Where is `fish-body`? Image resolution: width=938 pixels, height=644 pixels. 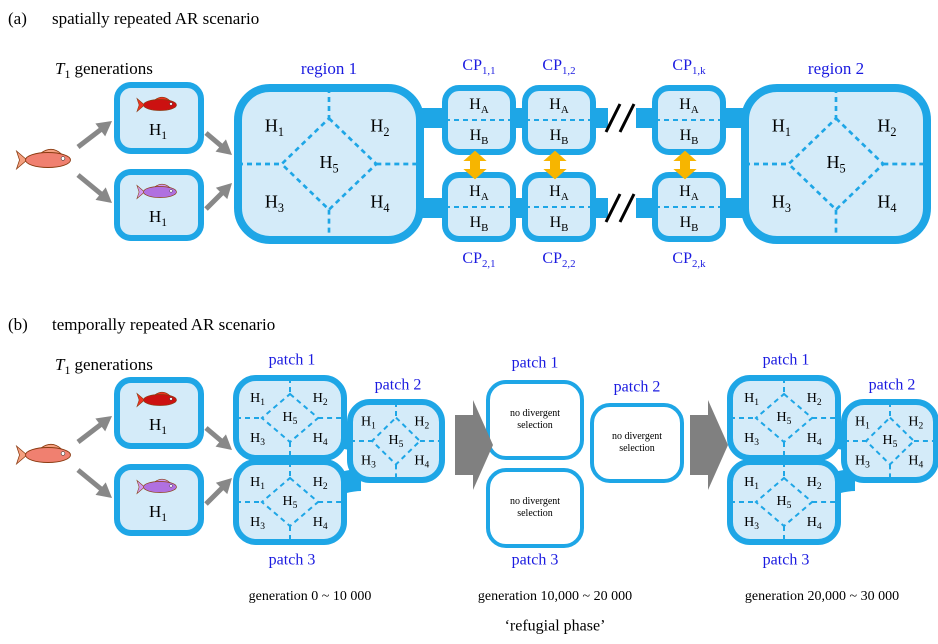
fish-body is located at coordinates (48, 160).